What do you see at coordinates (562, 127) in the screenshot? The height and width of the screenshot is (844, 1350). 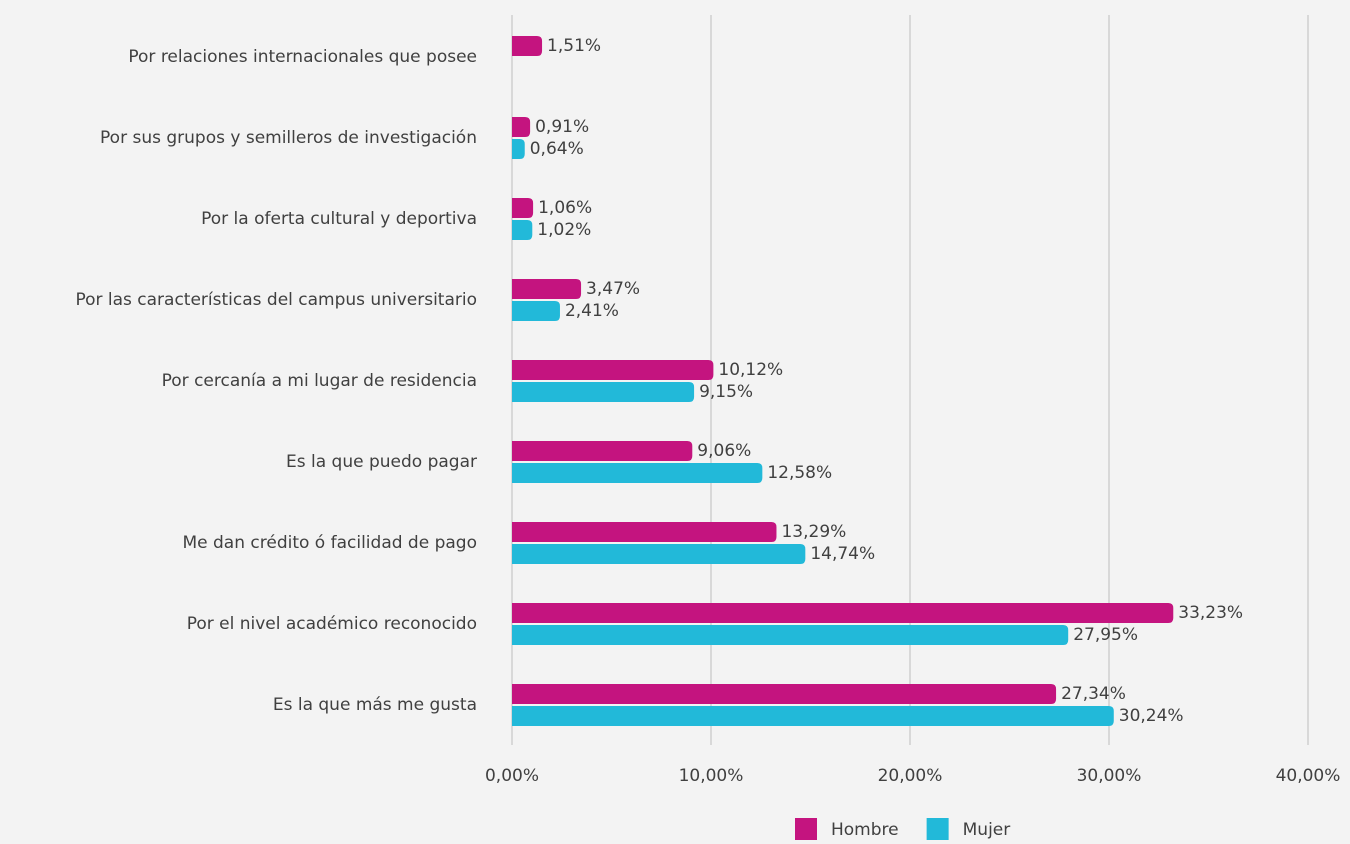 I see `data-label: 0,91%` at bounding box center [562, 127].